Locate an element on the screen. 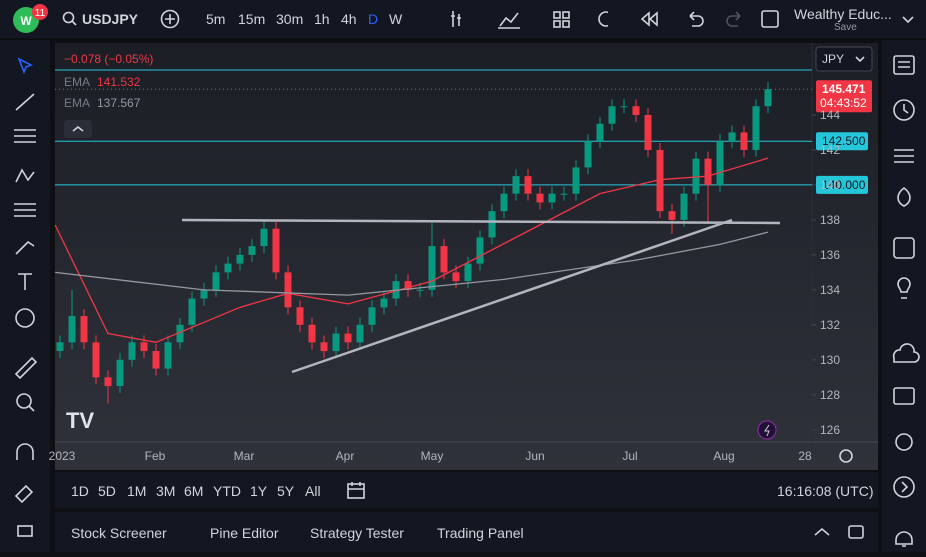 The image size is (926, 557). panel-tab: Stock Screener is located at coordinates (119, 533).